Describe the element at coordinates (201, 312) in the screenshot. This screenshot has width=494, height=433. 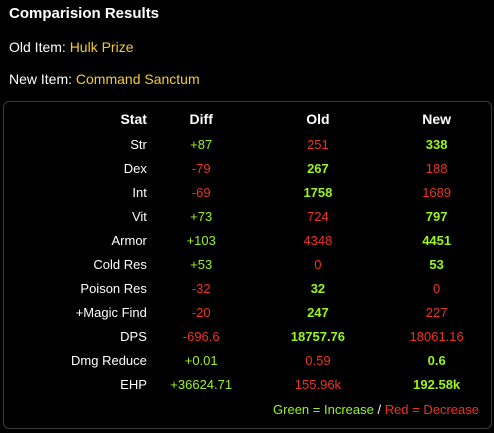
I see `diff-value-cell: -20` at that location.